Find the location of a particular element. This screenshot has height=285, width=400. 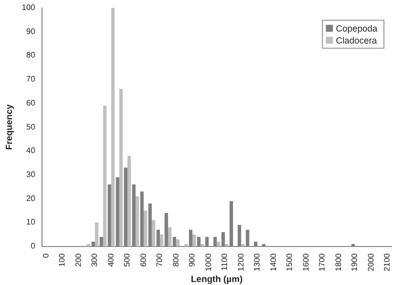

x-tick-label: 1000 is located at coordinates (208, 262).